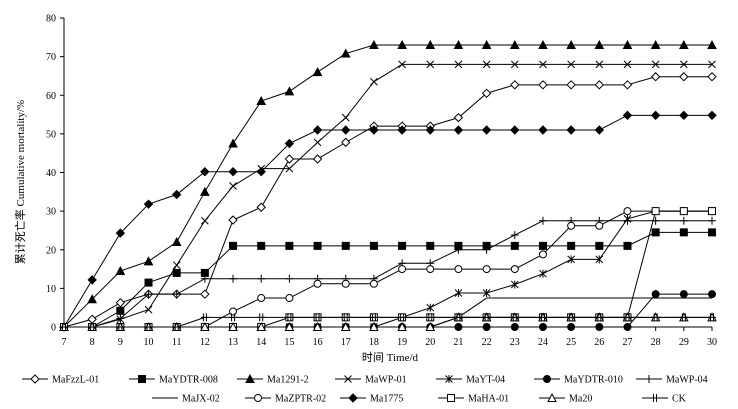 Image resolution: width=738 pixels, height=409 pixels. I want to click on series-line, so click(388, 322).